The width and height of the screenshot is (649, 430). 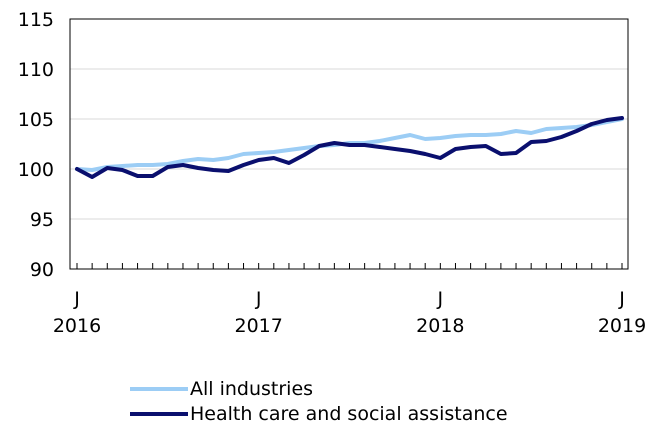 What do you see at coordinates (36, 145) in the screenshot?
I see `y-tick-labels: 90 95 100 105 110 115` at bounding box center [36, 145].